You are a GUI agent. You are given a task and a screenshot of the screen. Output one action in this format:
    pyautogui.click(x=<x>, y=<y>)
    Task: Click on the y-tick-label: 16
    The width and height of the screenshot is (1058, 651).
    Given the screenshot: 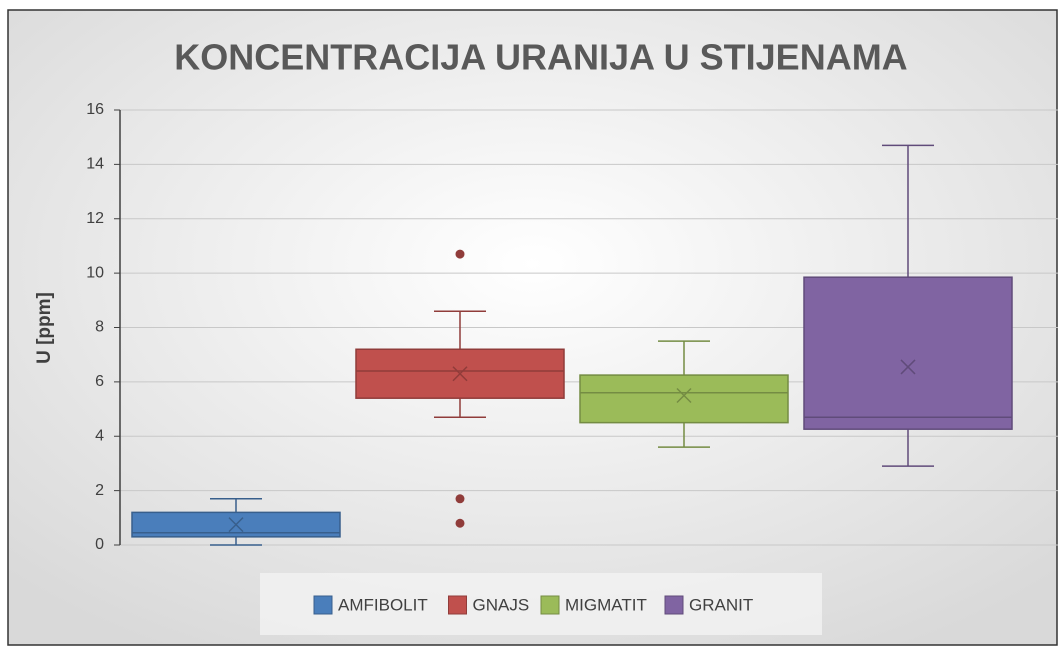 What is the action you would take?
    pyautogui.click(x=95, y=109)
    